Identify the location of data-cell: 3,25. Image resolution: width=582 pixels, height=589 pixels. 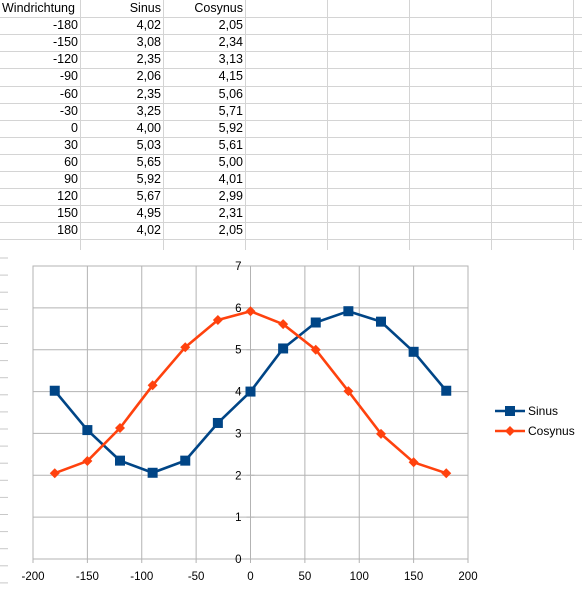
(148, 111).